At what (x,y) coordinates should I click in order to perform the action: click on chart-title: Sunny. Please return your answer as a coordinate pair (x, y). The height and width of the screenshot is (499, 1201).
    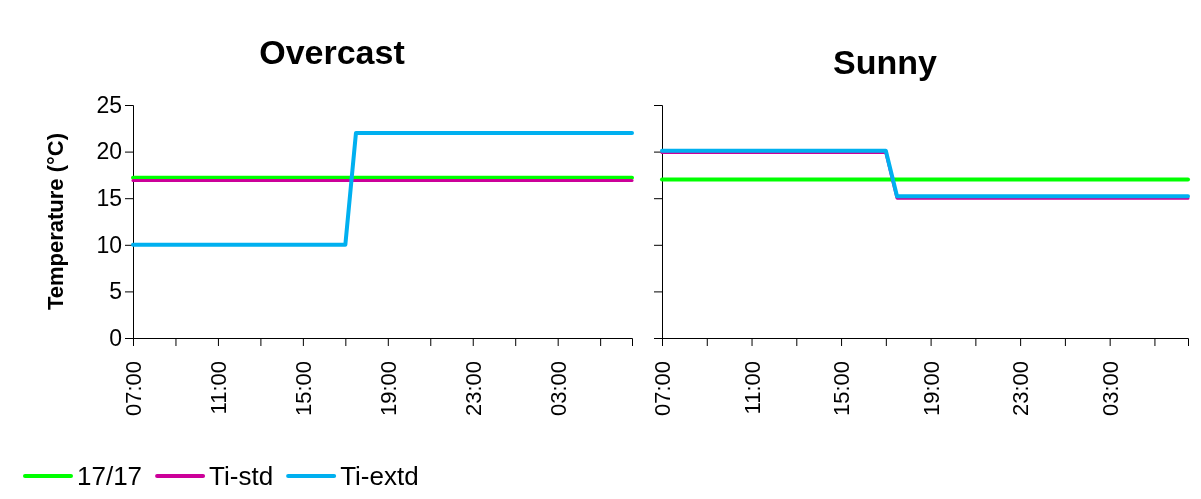
    Looking at the image, I should click on (885, 62).